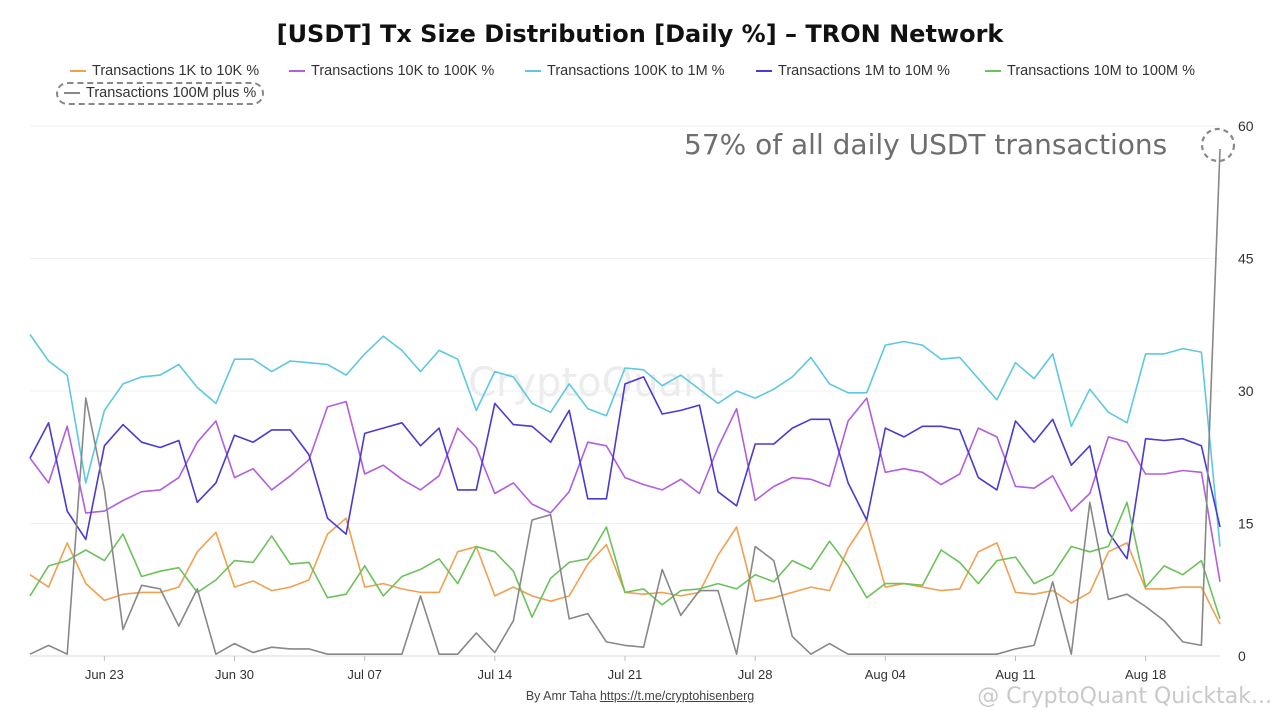 This screenshot has width=1280, height=720. Describe the element at coordinates (1242, 656) in the screenshot. I see `y-tick-label-0: 0` at that location.